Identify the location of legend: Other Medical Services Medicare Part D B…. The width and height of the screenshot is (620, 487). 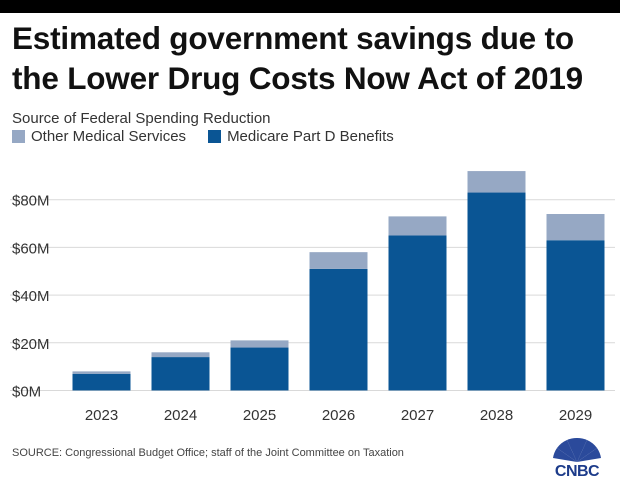
(203, 136).